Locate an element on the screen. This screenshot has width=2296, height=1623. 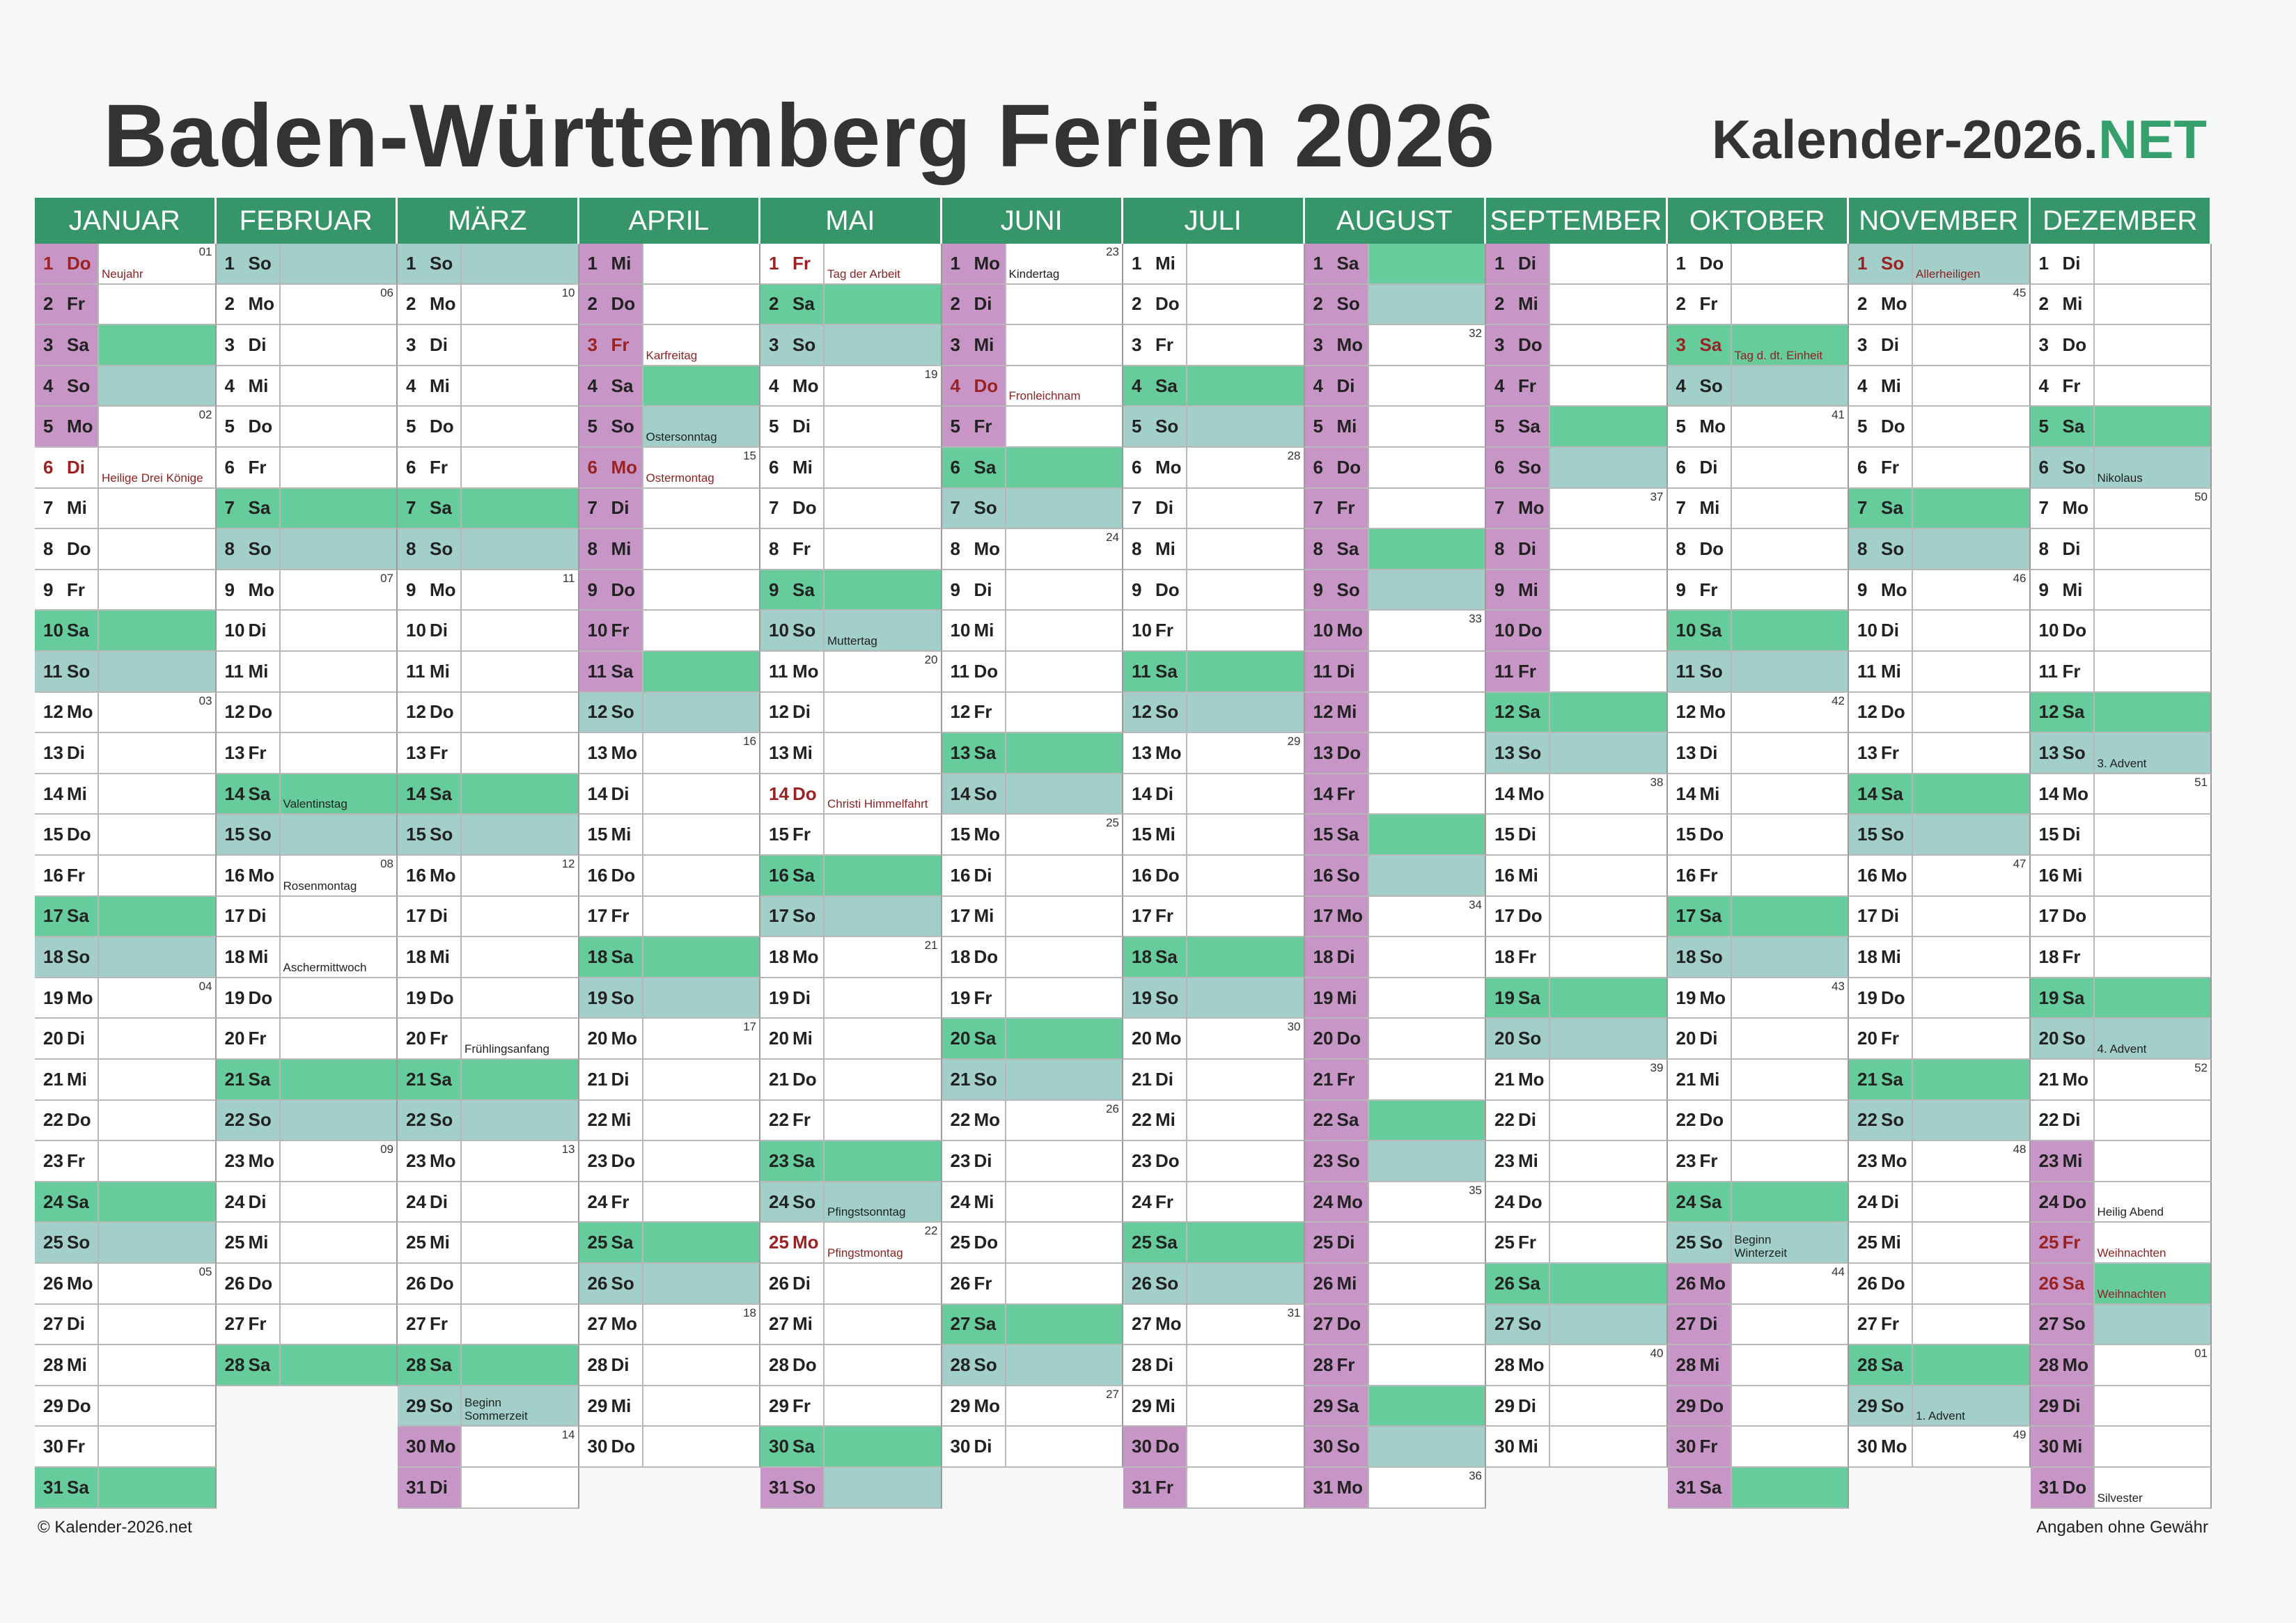
day-row: 30 Fr is located at coordinates (126, 1447).